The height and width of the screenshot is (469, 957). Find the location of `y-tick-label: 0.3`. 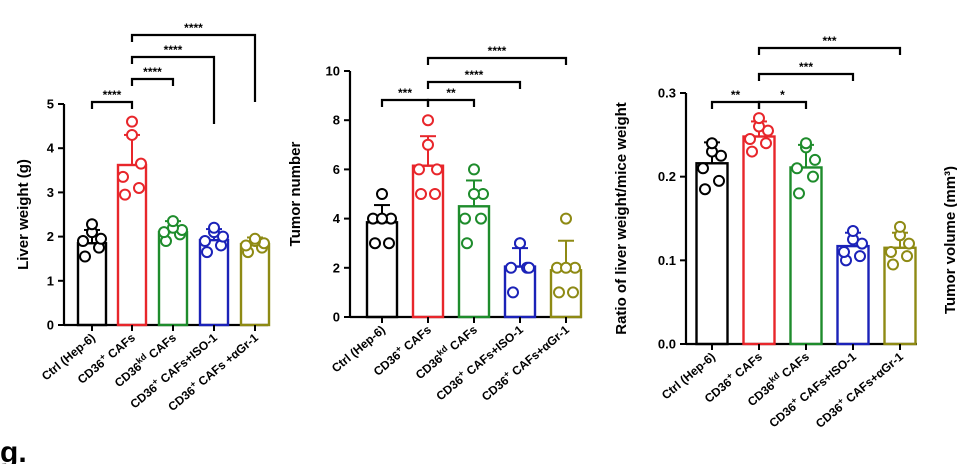

y-tick-label: 0.3 is located at coordinates (667, 93).